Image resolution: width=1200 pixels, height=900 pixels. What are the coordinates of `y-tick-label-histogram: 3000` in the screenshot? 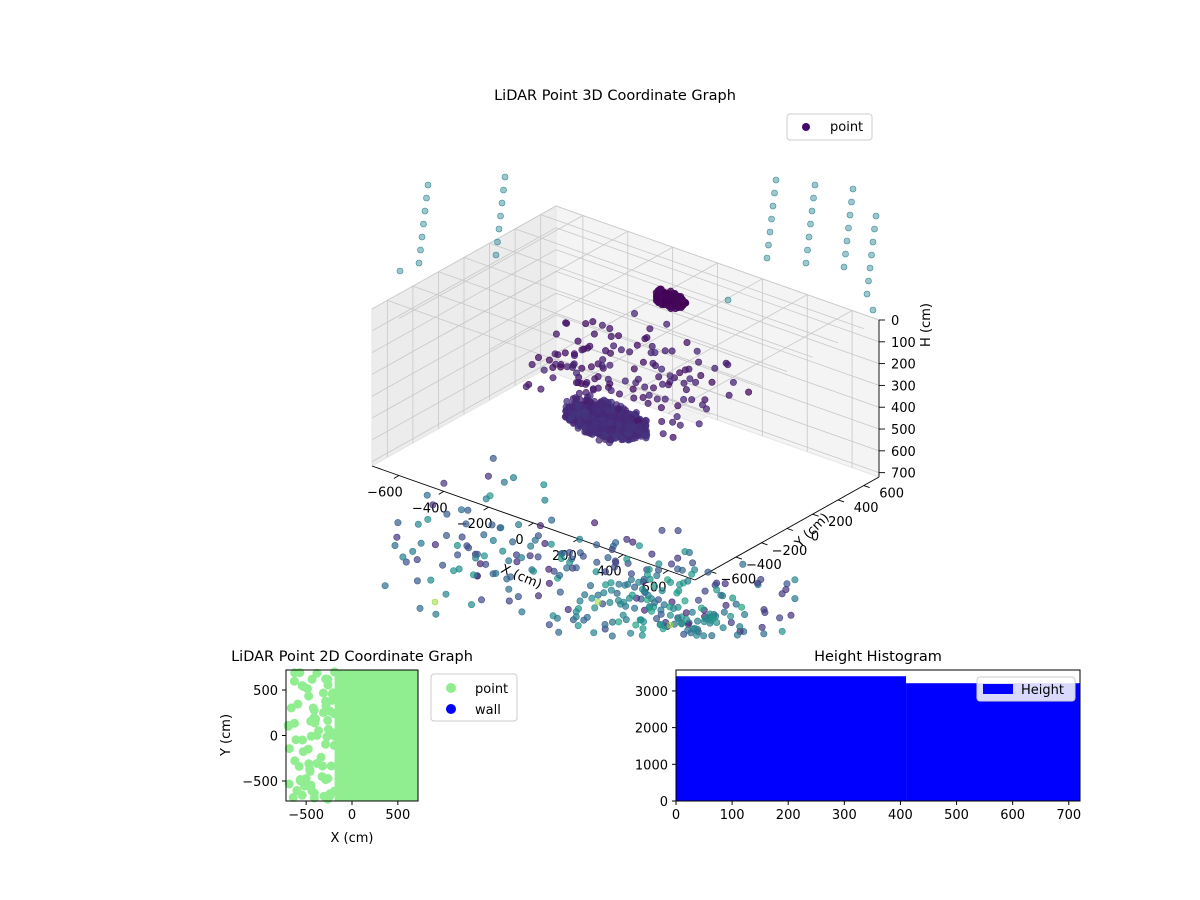 It's located at (651, 692).